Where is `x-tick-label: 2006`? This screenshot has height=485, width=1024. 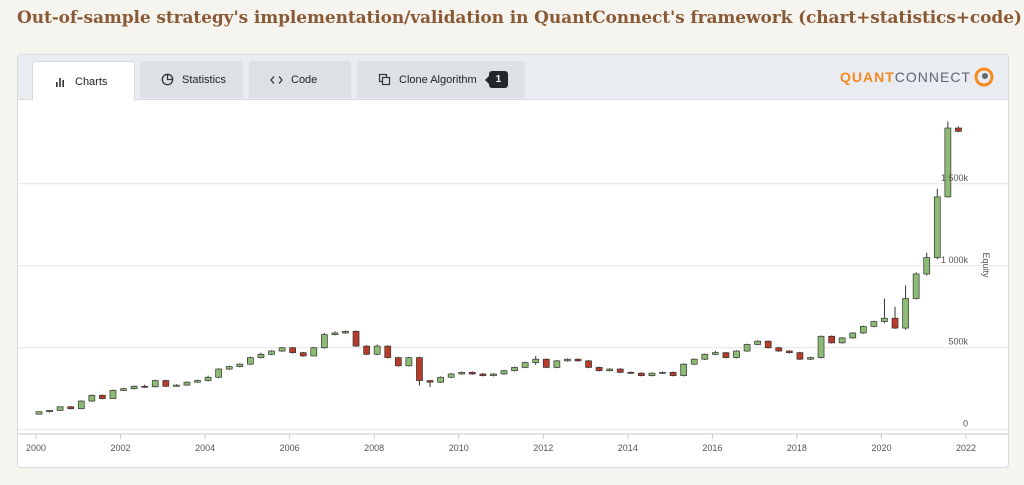
x-tick-label: 2006 is located at coordinates (290, 448).